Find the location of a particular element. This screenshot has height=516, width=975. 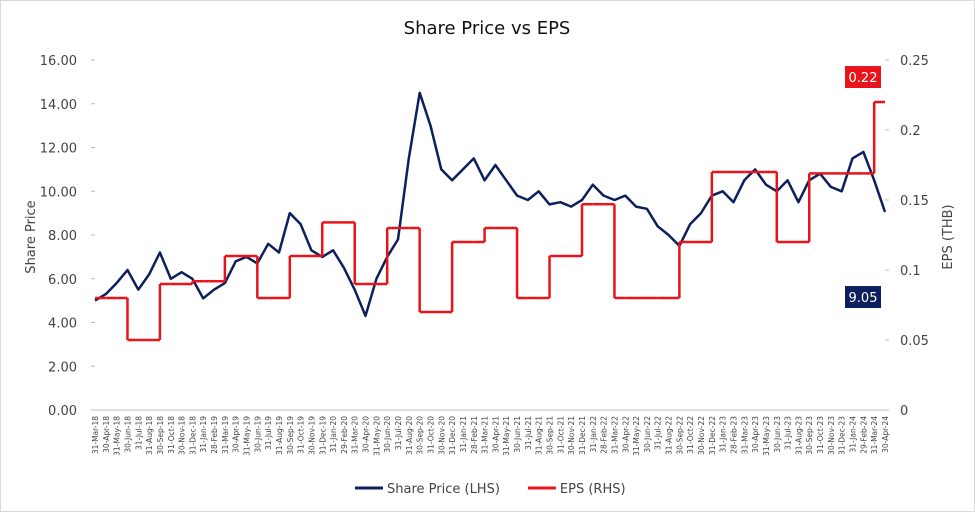

x-tick-label: 31-Jul-22 is located at coordinates (658, 433).